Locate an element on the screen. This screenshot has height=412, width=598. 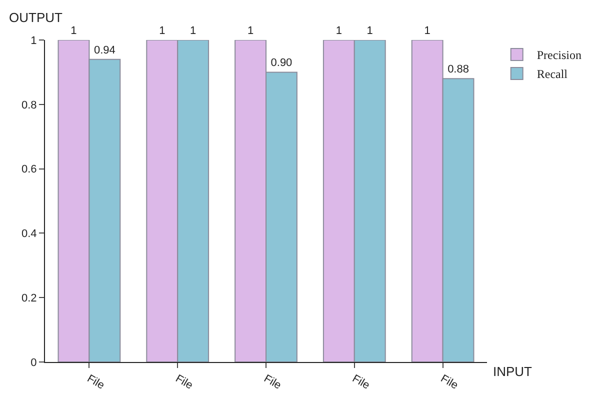
data-label: 0.94 is located at coordinates (105, 50).